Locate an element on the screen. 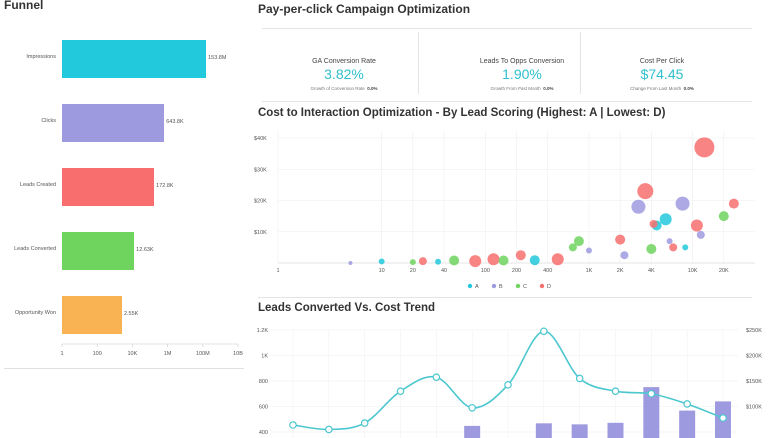 The height and width of the screenshot is (438, 768). scatter-x-tick-label: 20K is located at coordinates (724, 271).